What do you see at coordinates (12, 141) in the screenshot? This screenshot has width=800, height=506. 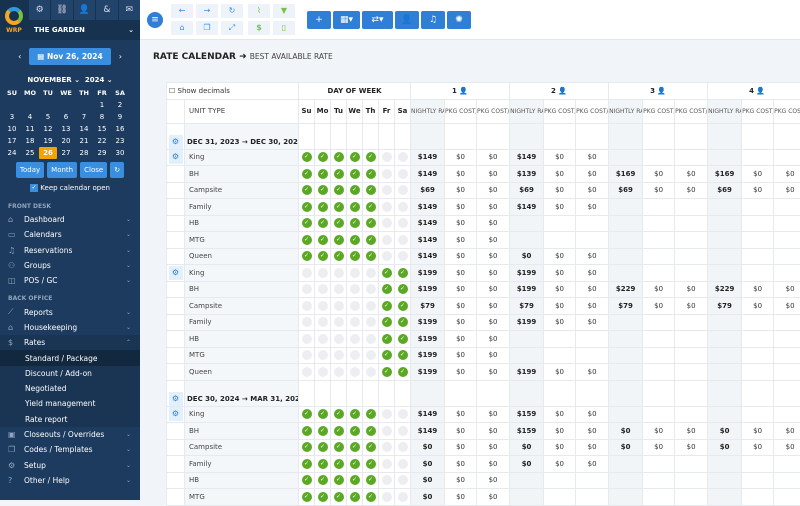 I see `calendar-day: 17` at bounding box center [12, 141].